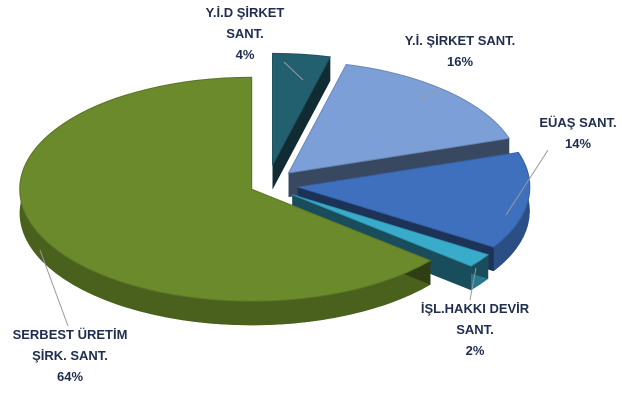 Image resolution: width=622 pixels, height=417 pixels. I want to click on category-label: İŞL.HAKKI DEVİR SANT., so click(475, 319).